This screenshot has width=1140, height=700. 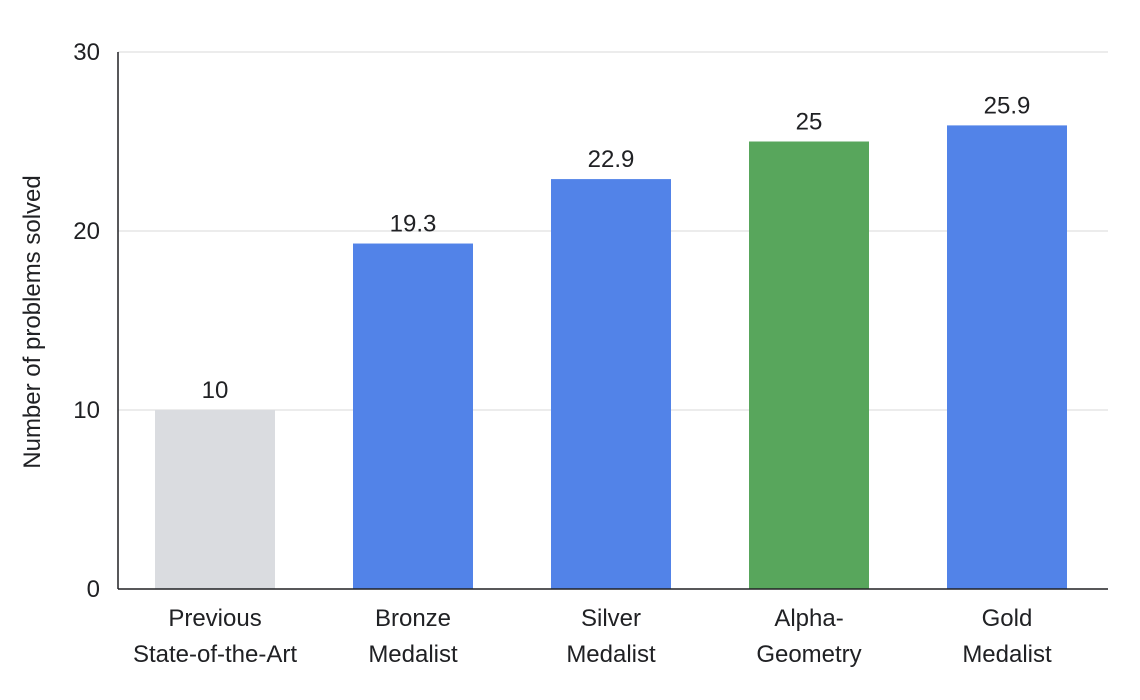 I want to click on x-category-label: Alpha-Geometry, so click(x=808, y=636).